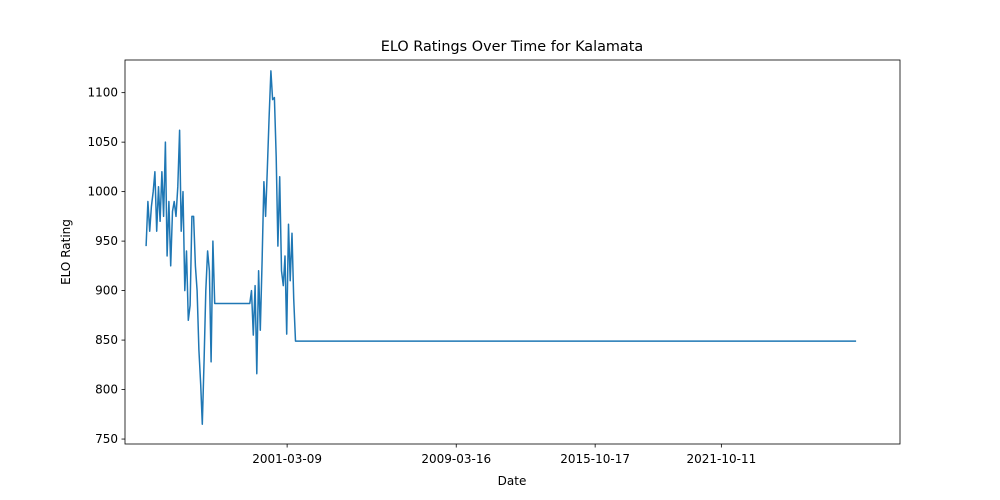  I want to click on y-tick-label: 850, so click(106, 340).